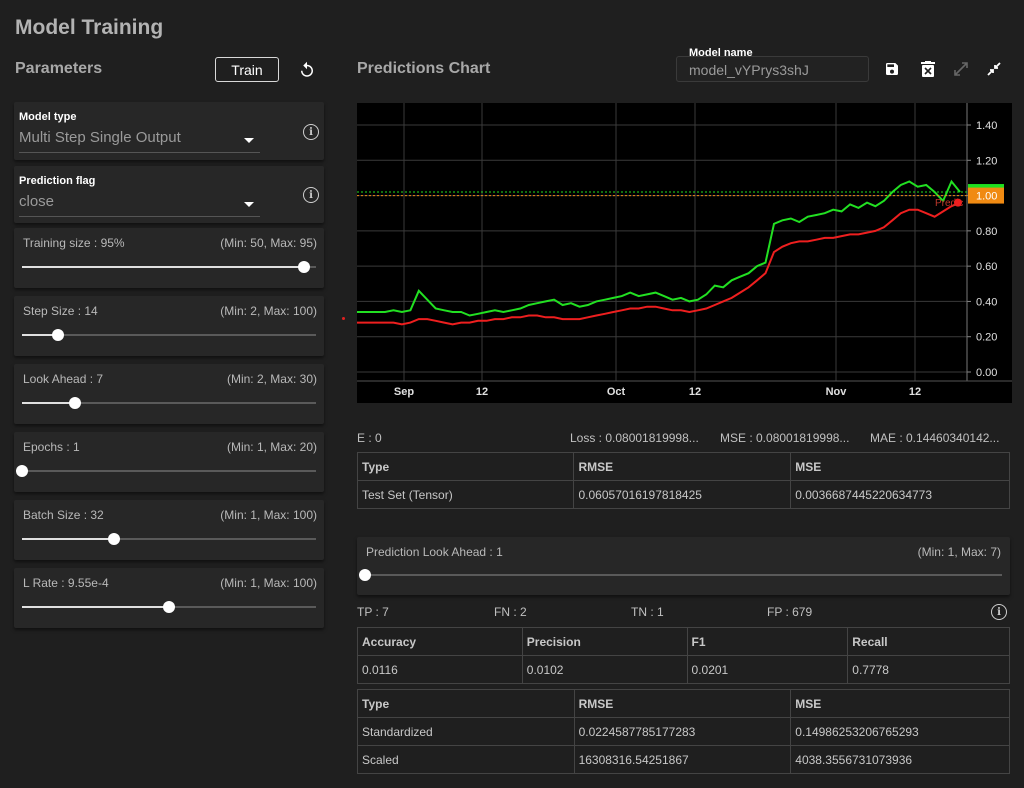 The width and height of the screenshot is (1024, 788). I want to click on y-tick-label: 0.60, so click(986, 267).